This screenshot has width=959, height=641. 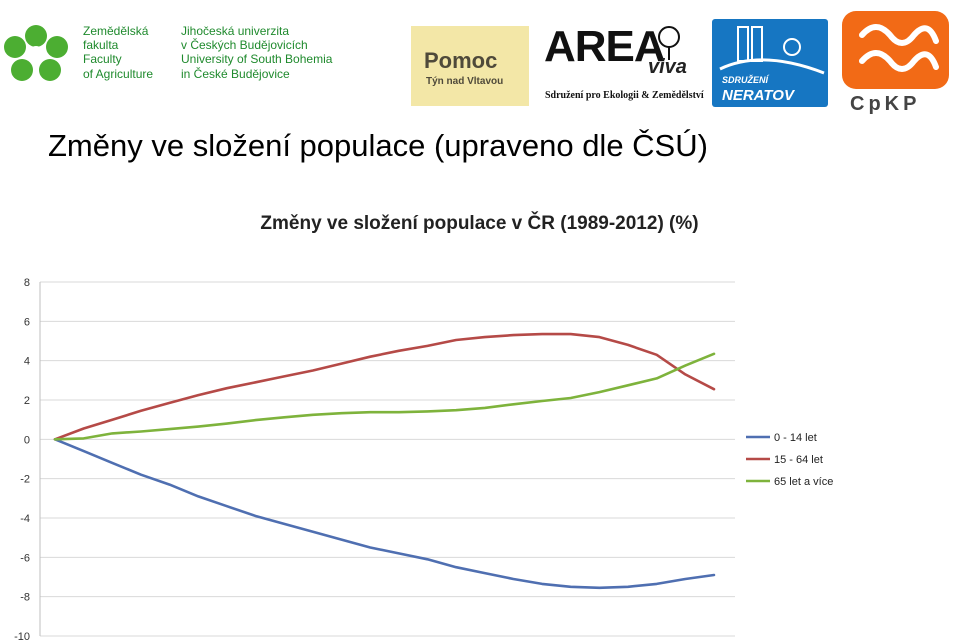 I want to click on neratov-logo: SDRUŽENÍ NERATOV, so click(x=770, y=63).